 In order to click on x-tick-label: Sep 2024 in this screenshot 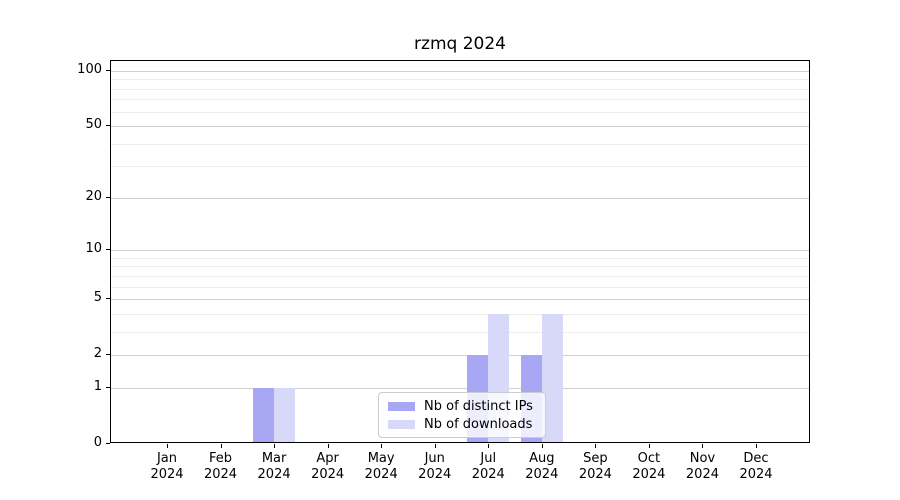, I will do `click(595, 467)`.